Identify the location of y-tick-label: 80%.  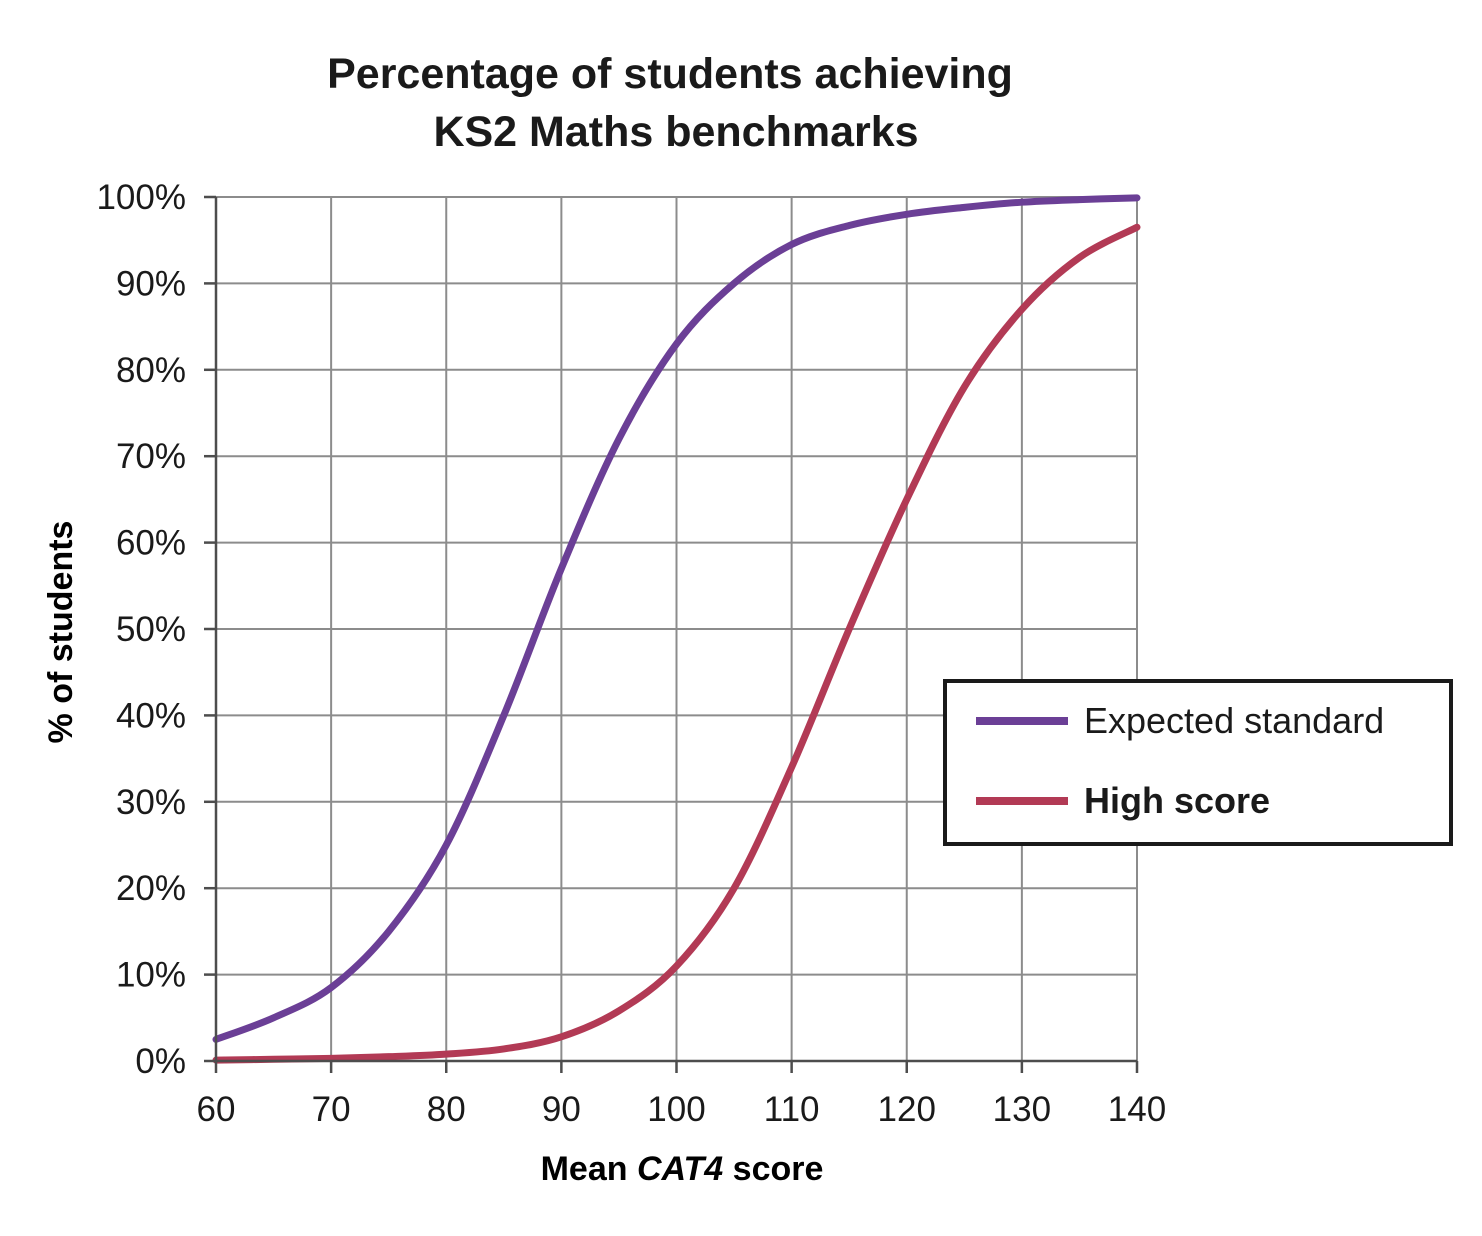
(151, 370).